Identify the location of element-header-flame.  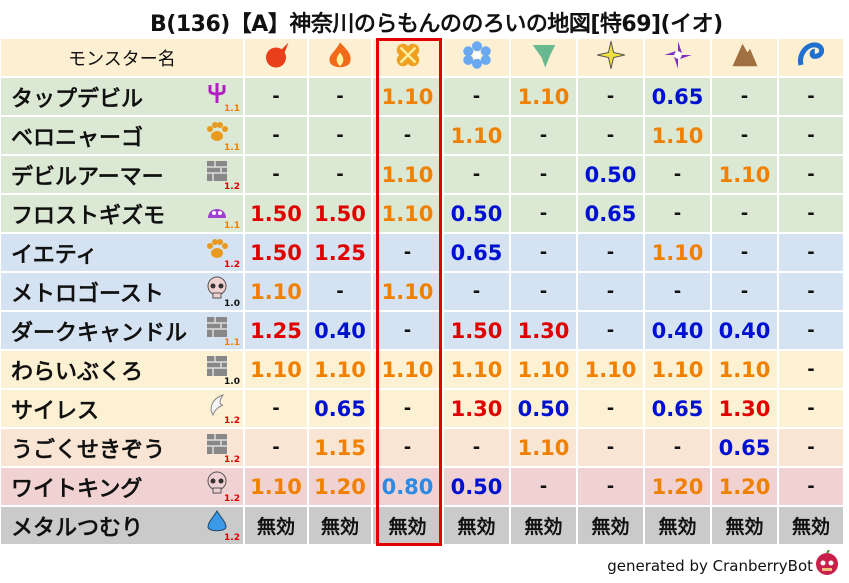
(340, 57).